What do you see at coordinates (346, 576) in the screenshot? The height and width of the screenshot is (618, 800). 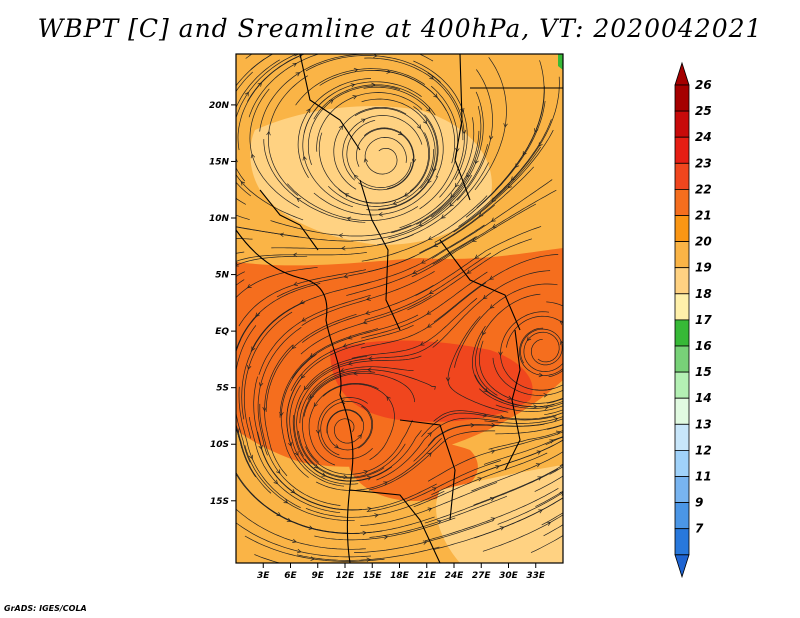 I see `lon-tick-label: 12E` at bounding box center [346, 576].